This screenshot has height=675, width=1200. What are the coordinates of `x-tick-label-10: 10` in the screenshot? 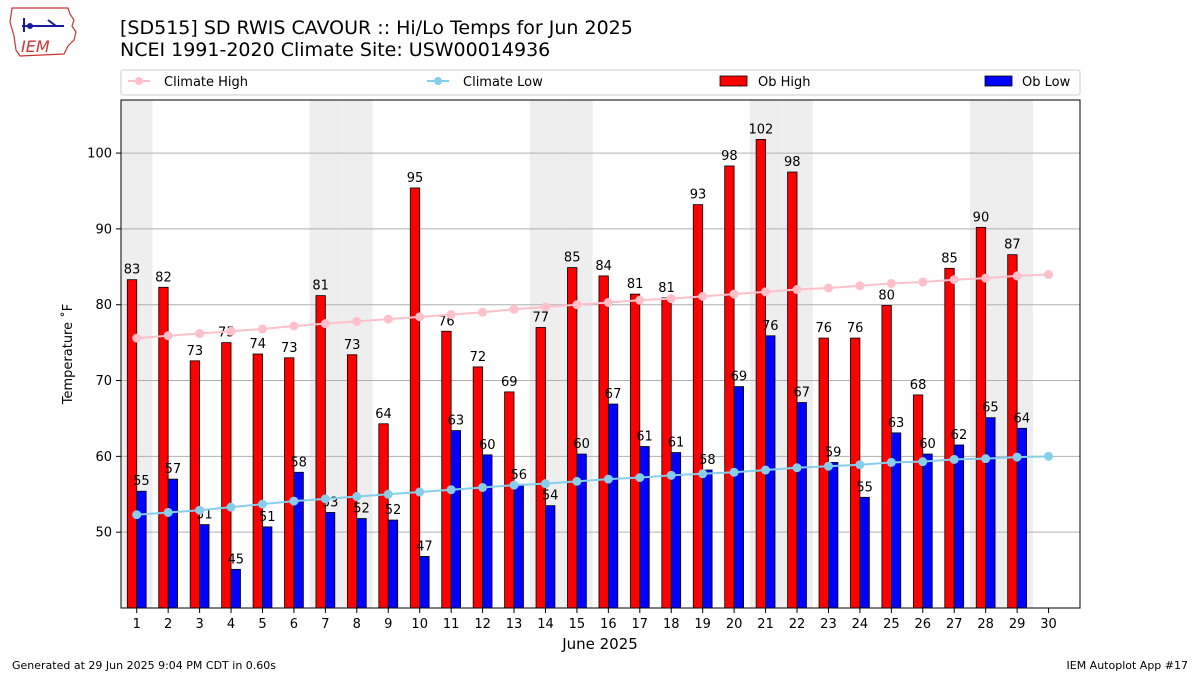 It's located at (419, 624).